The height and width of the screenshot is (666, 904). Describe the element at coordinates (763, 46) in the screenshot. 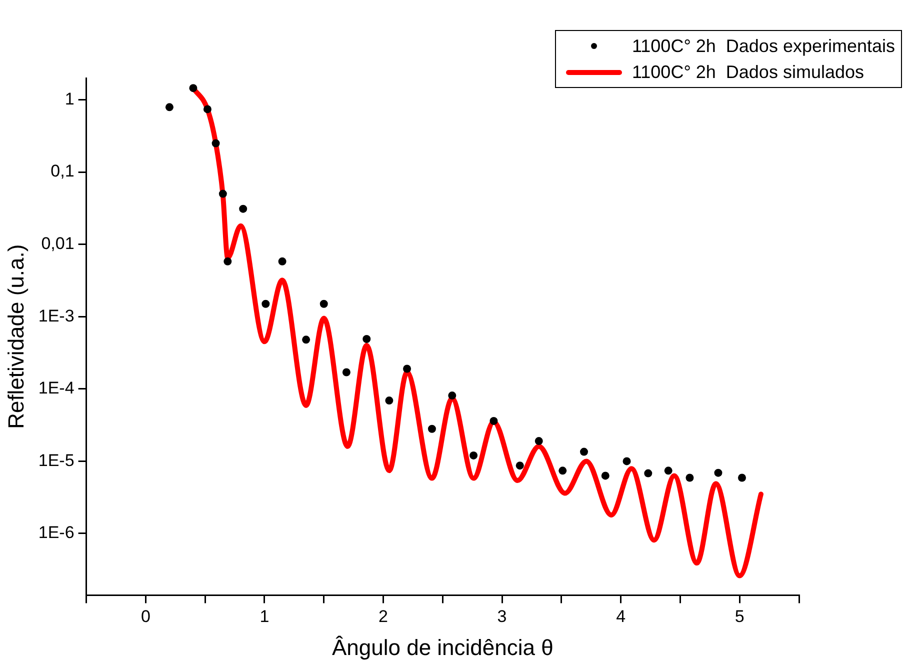

I see `legend-label: 1100C° 2h Dados experimentais` at that location.